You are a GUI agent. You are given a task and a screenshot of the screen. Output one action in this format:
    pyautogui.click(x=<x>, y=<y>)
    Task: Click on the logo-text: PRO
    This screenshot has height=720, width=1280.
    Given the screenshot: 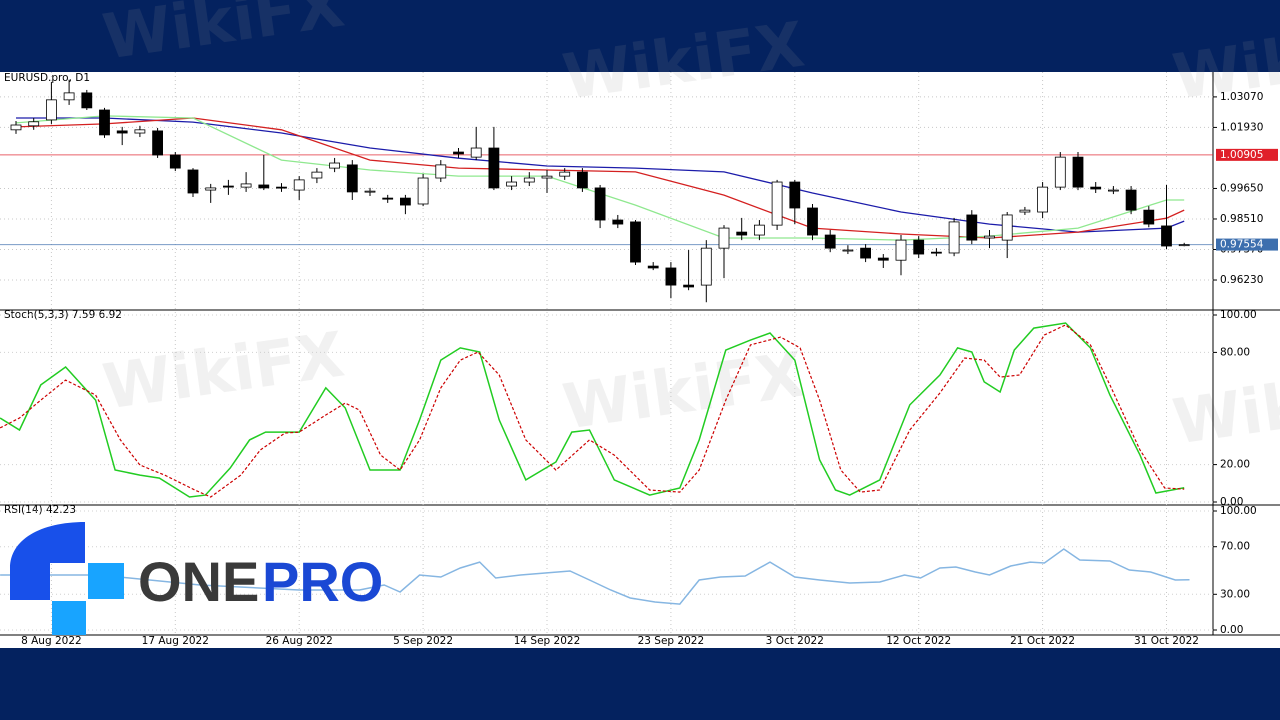 What is the action you would take?
    pyautogui.click(x=322, y=581)
    